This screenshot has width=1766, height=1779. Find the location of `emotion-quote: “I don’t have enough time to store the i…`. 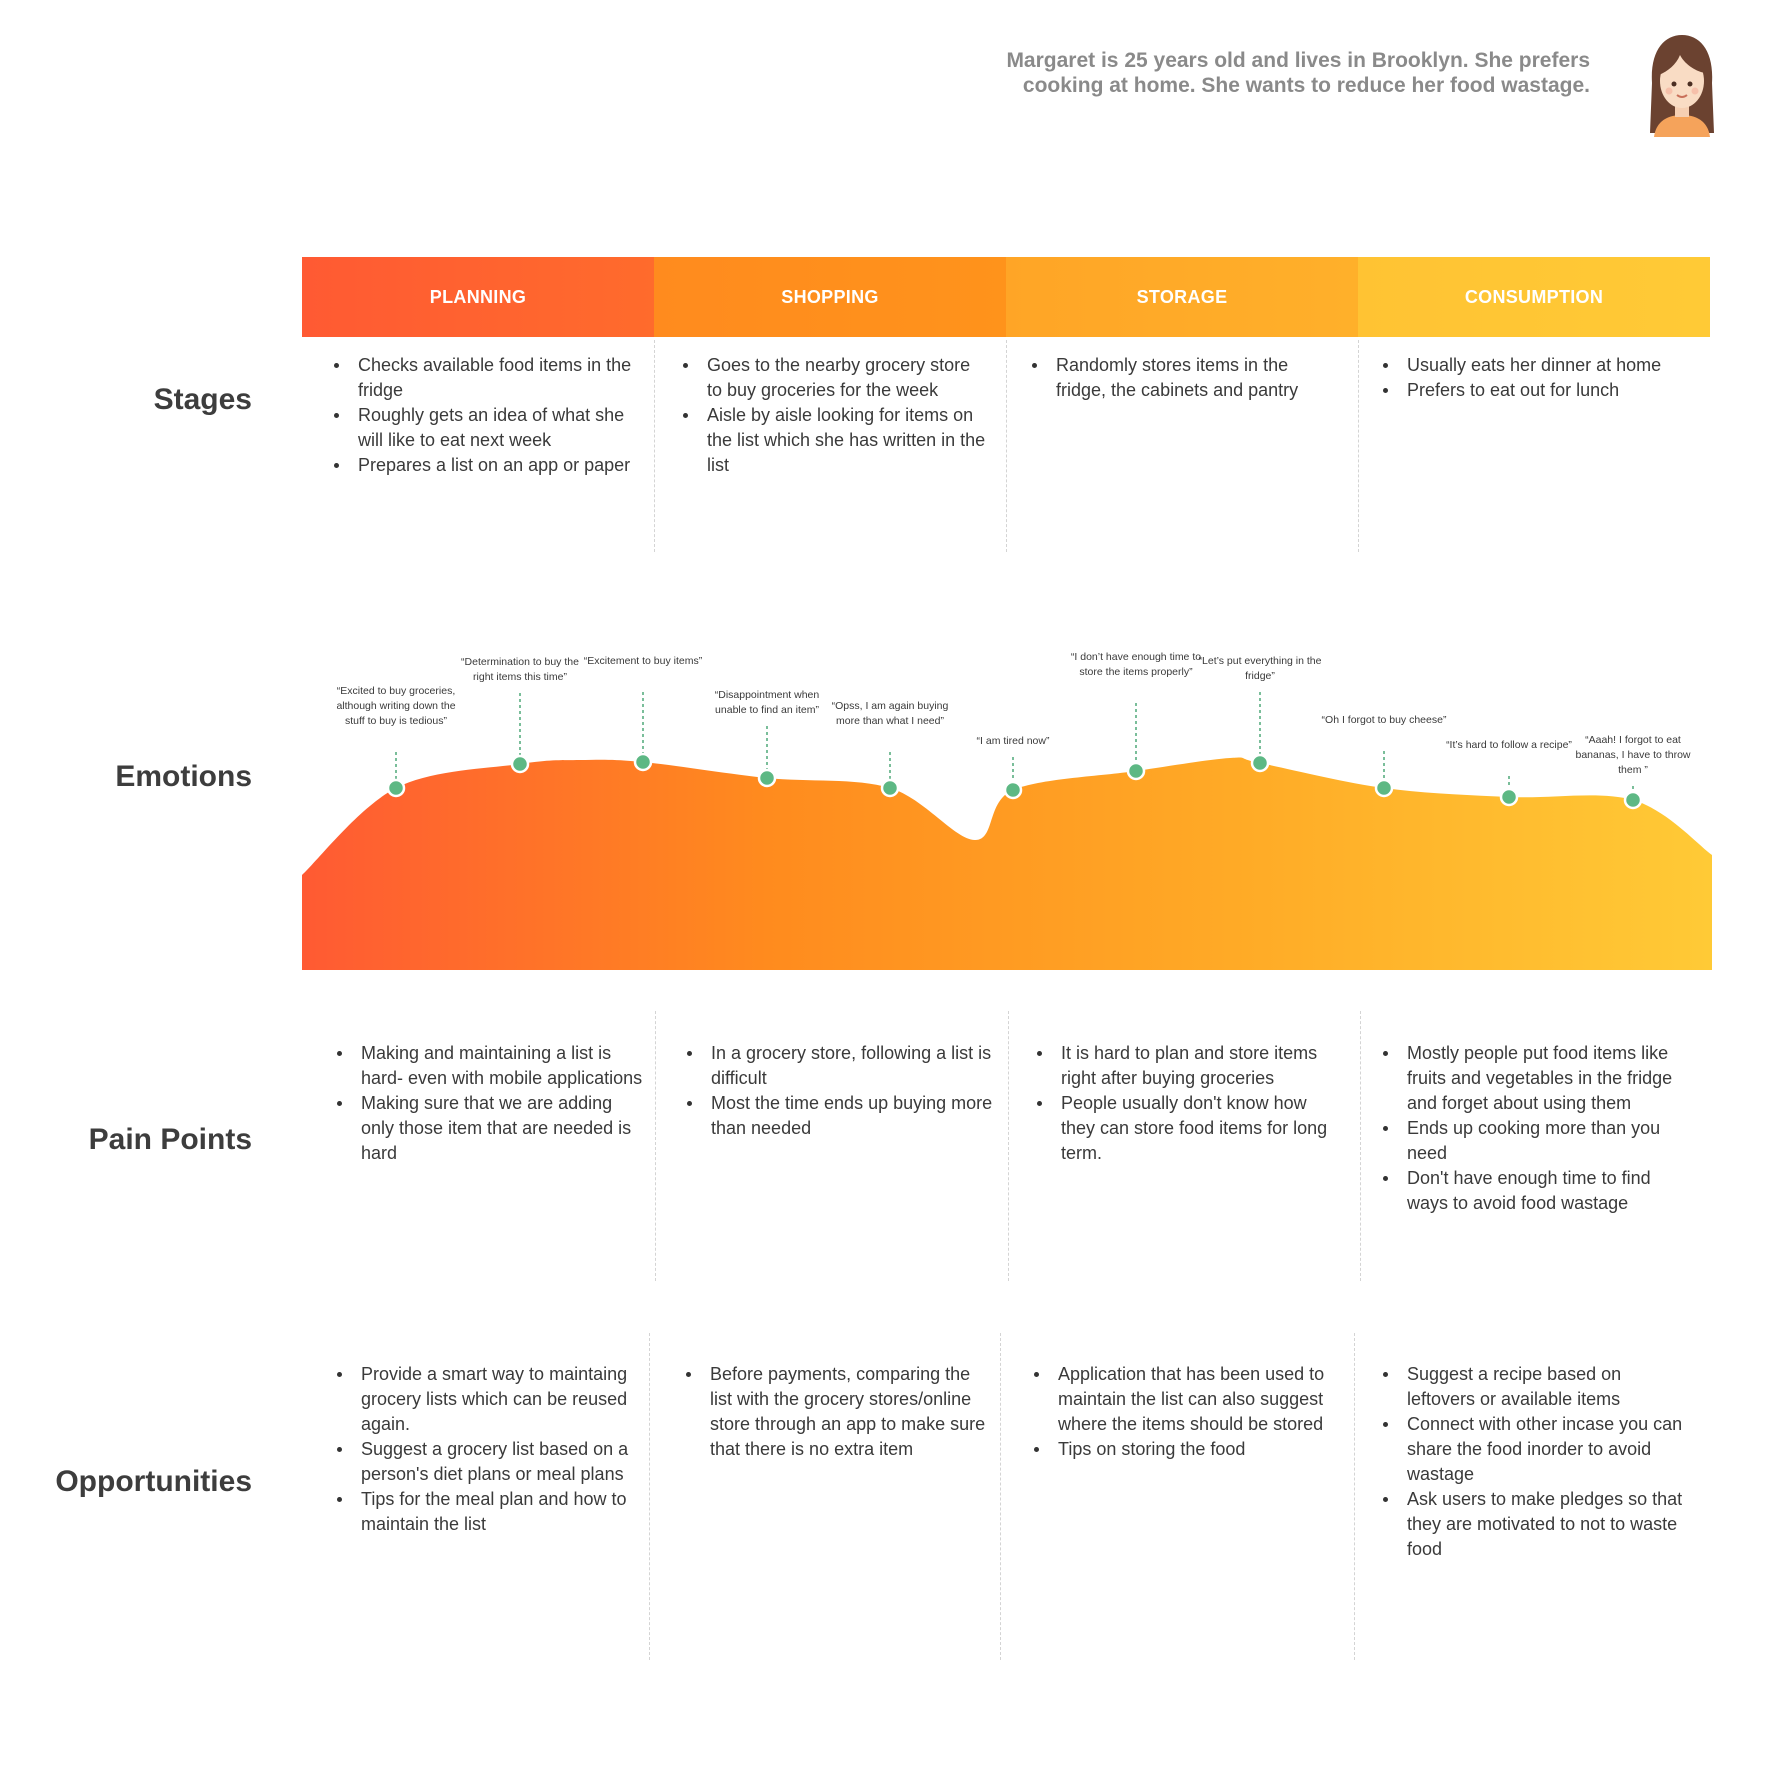

emotion-quote: “I don’t have enough time to store the i… is located at coordinates (1136, 664).